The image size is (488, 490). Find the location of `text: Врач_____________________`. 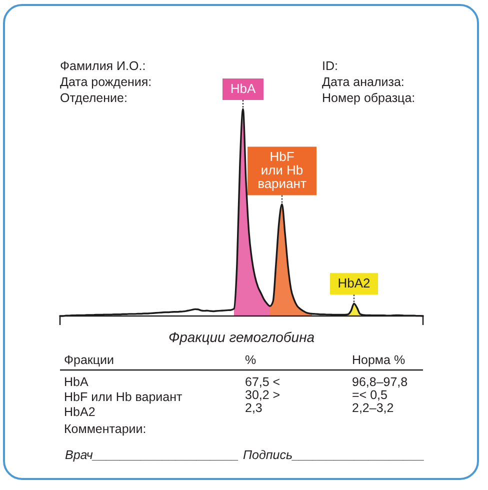

text: Врач_____________________ is located at coordinates (152, 455).